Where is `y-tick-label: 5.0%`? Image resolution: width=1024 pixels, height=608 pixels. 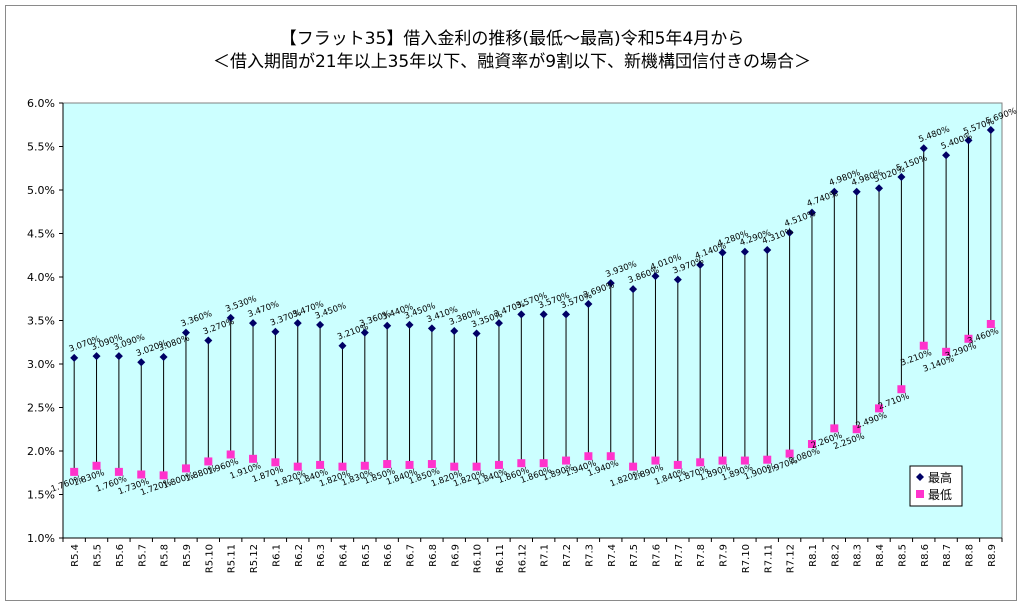
y-tick-label: 5.0% is located at coordinates (41, 190).